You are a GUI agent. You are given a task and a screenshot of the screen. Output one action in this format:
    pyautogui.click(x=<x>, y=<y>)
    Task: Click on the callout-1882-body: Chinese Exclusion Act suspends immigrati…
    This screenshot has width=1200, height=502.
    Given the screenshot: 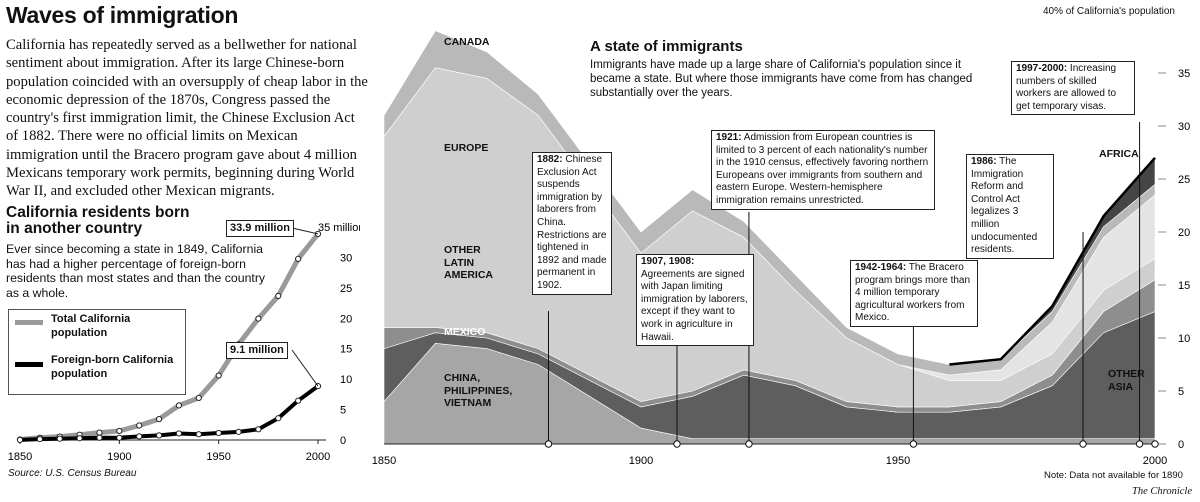 What is the action you would take?
    pyautogui.click(x=572, y=222)
    